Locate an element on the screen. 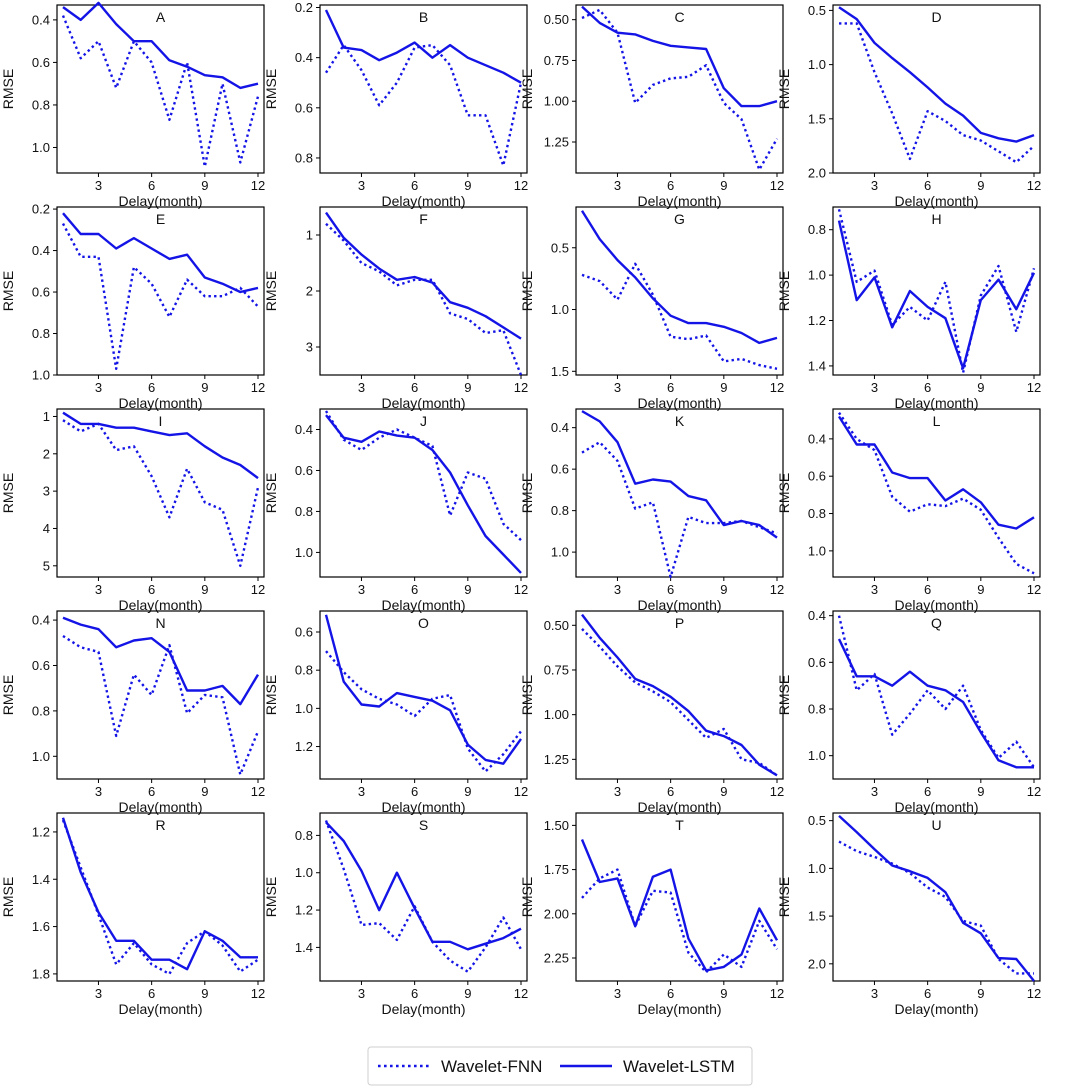  y-tick-label: 2.00 is located at coordinates (556, 913).